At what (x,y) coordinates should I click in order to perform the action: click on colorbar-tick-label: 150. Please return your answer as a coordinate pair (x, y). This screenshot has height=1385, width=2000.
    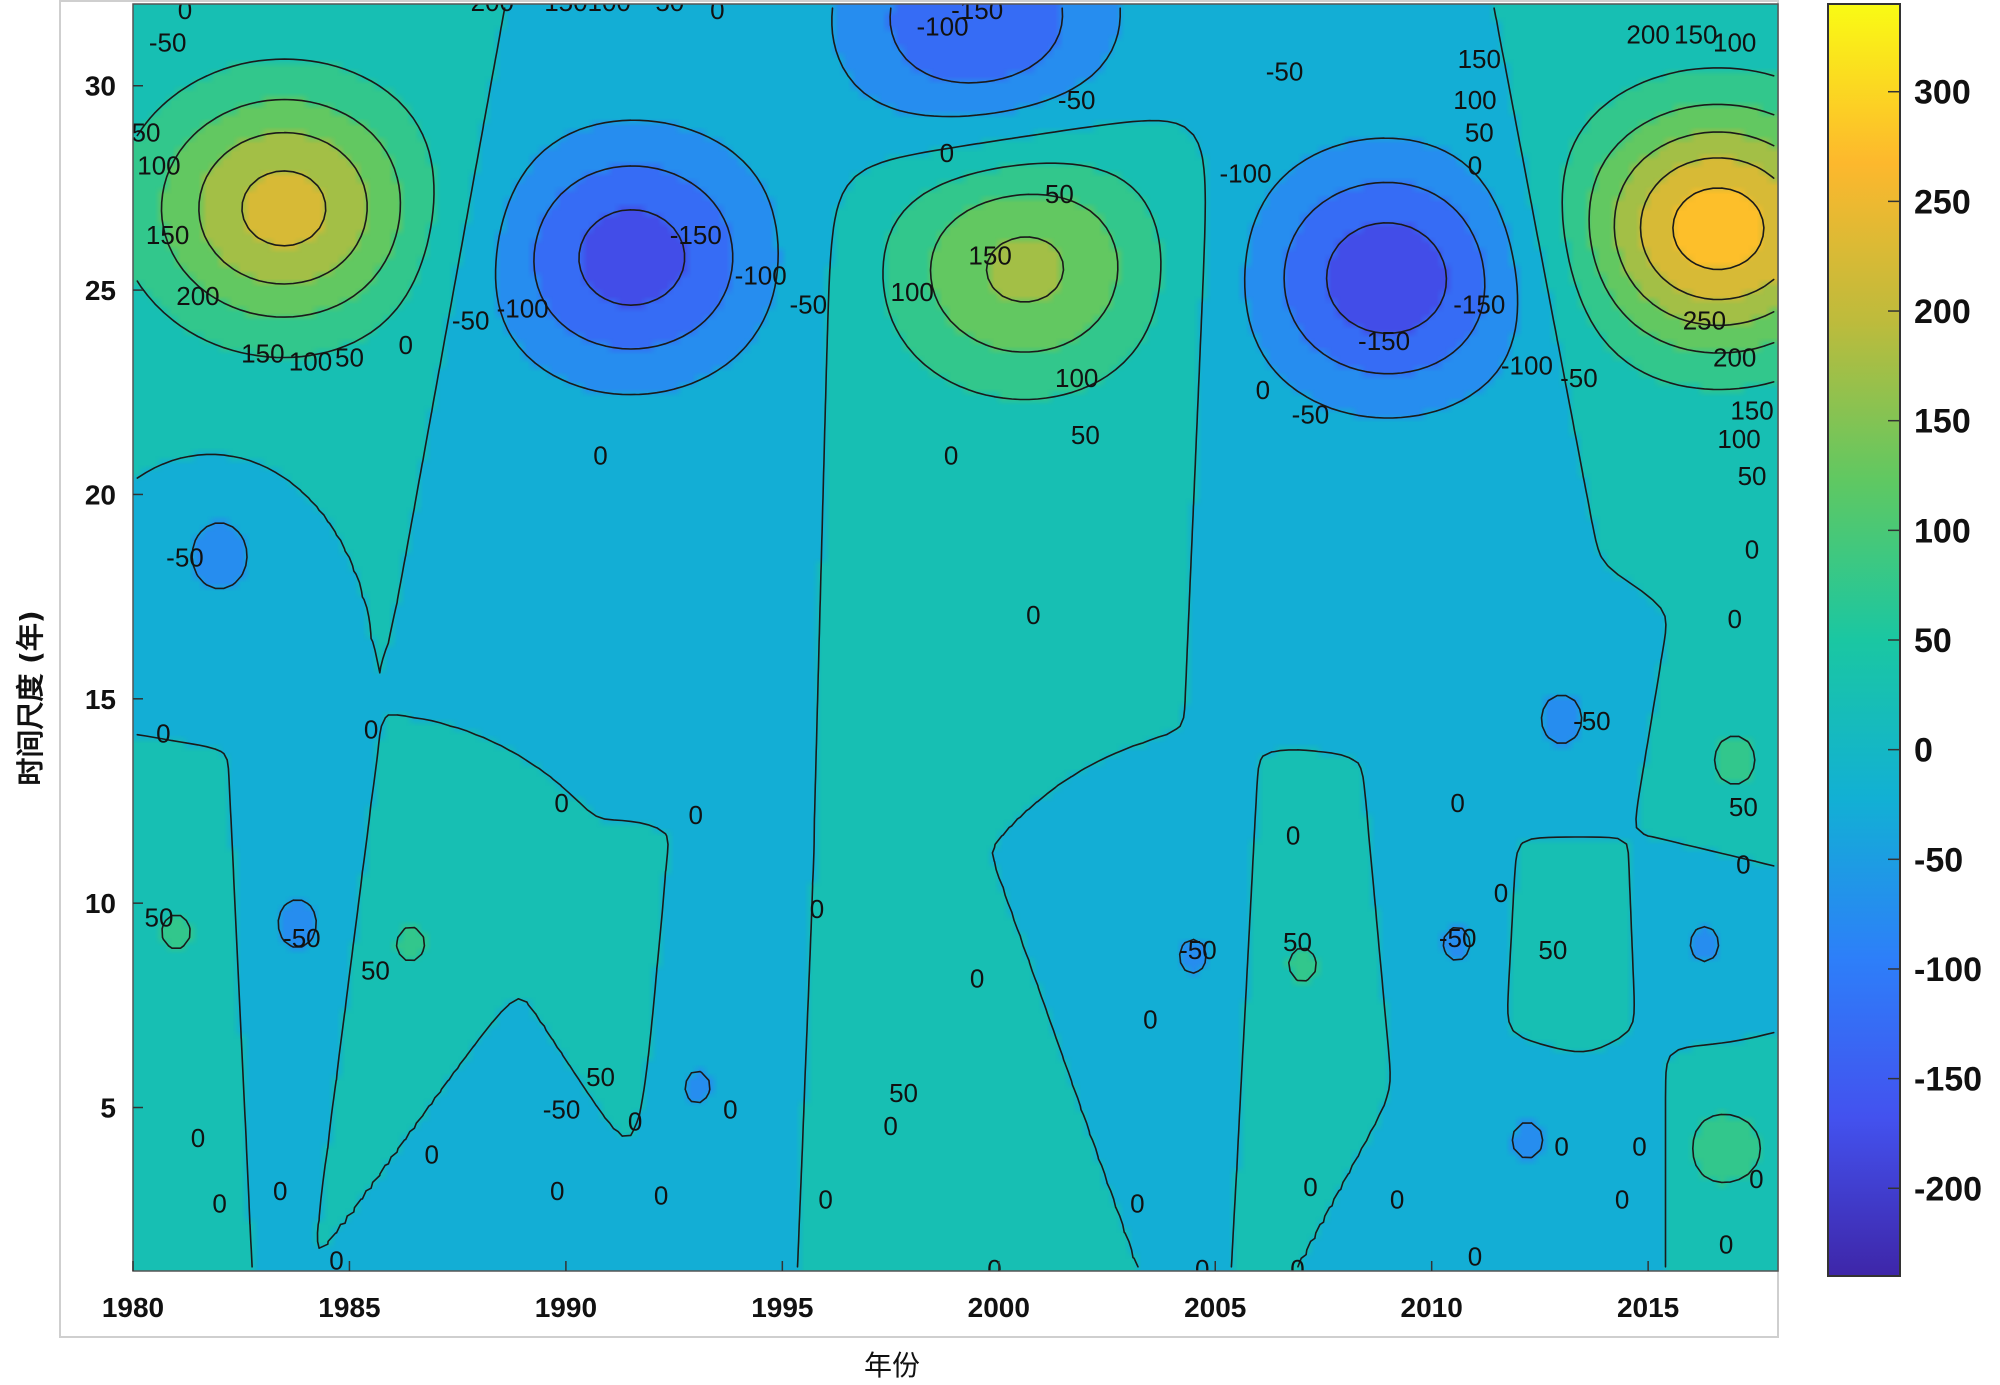
    Looking at the image, I should click on (1942, 422).